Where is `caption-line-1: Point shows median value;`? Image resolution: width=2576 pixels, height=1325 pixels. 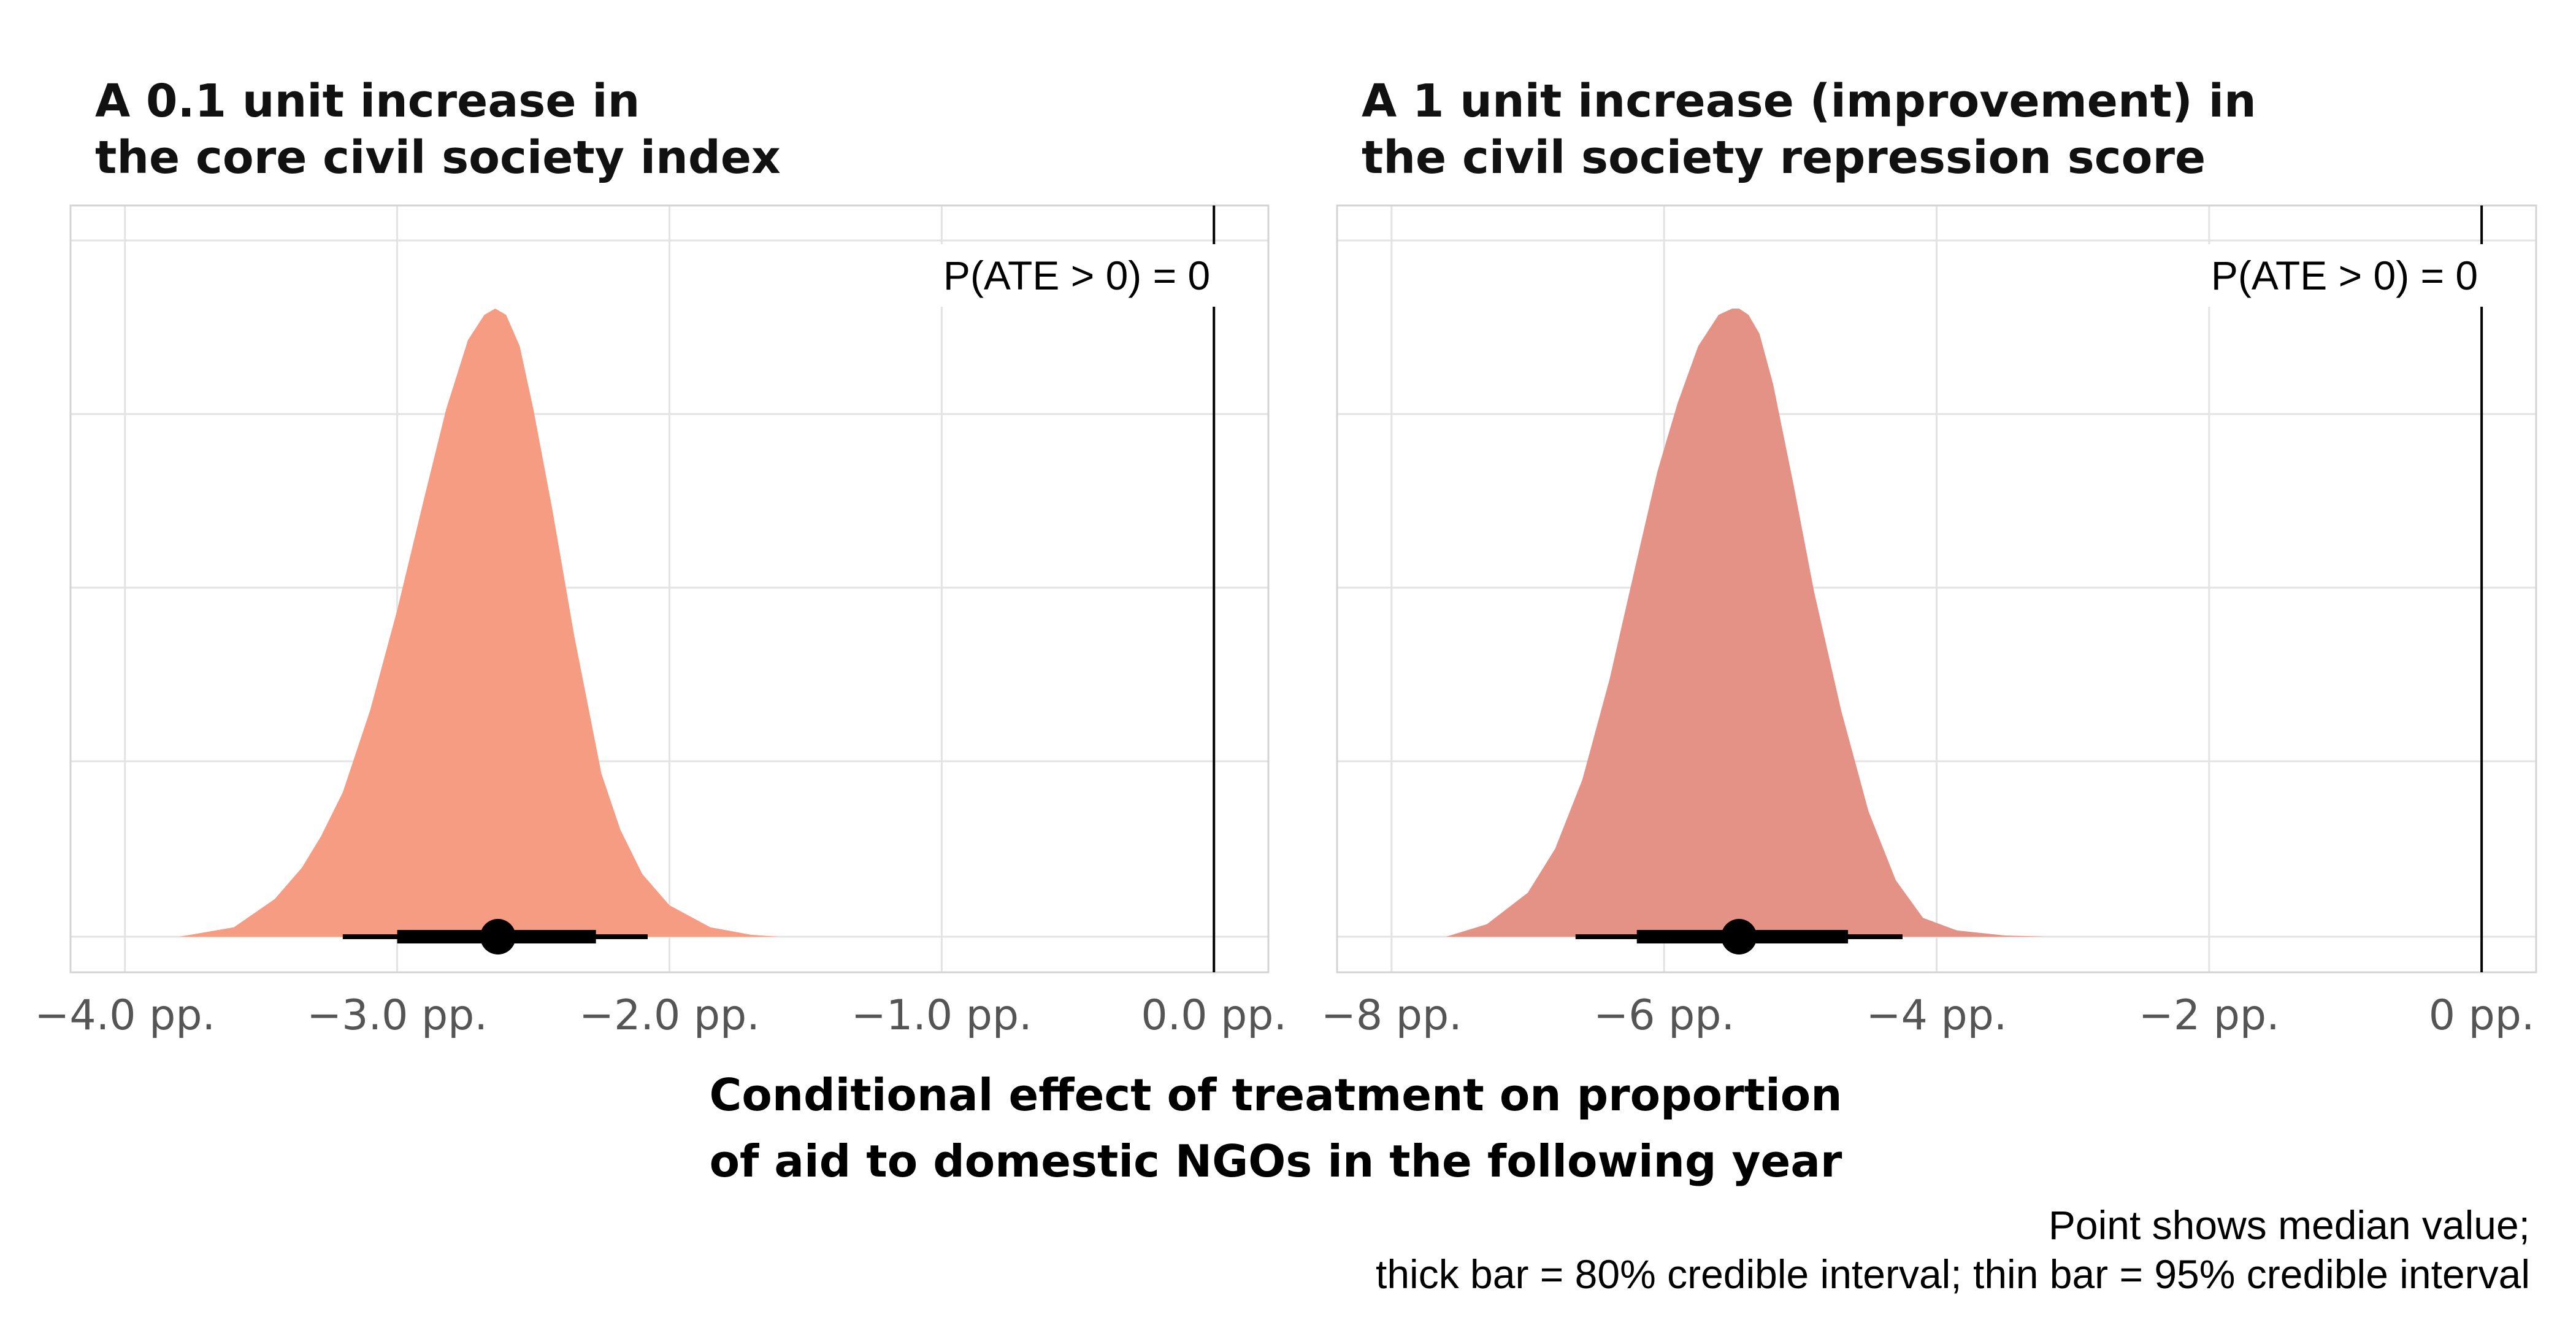
caption-line-1: Point shows median value; is located at coordinates (2289, 1225).